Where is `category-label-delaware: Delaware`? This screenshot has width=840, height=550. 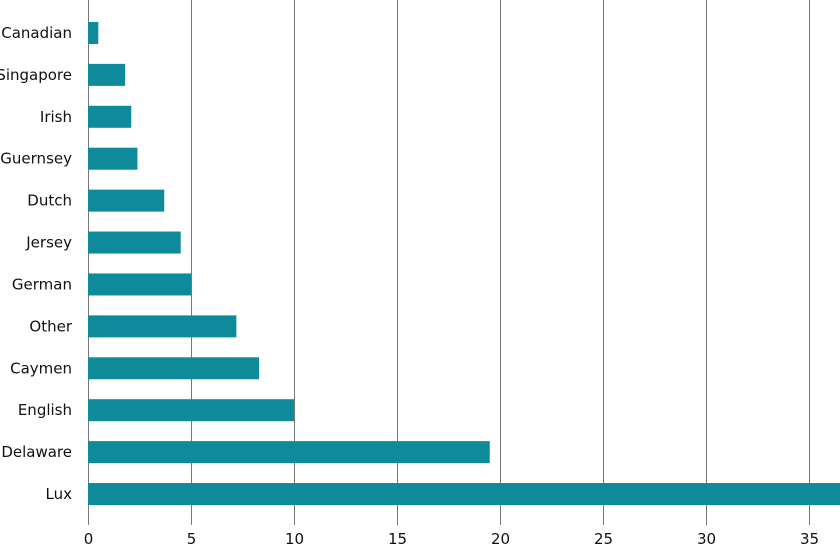 category-label-delaware: Delaware is located at coordinates (36, 452).